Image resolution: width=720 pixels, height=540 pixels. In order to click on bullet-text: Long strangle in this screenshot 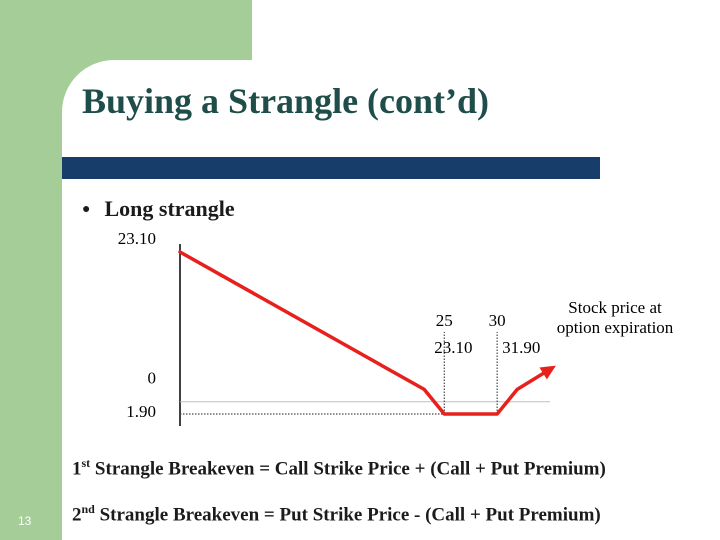, I will do `click(169, 208)`.